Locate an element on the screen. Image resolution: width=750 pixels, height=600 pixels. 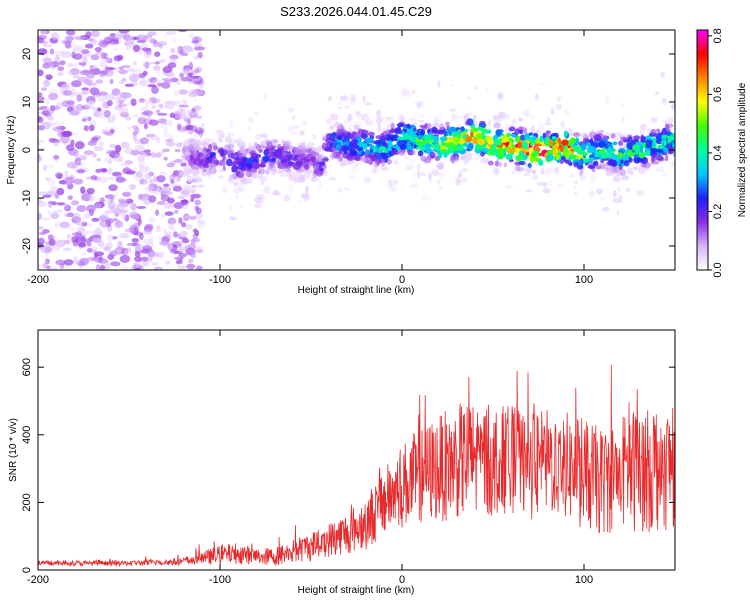
snr-x-tick-label: -100 is located at coordinates (220, 580).